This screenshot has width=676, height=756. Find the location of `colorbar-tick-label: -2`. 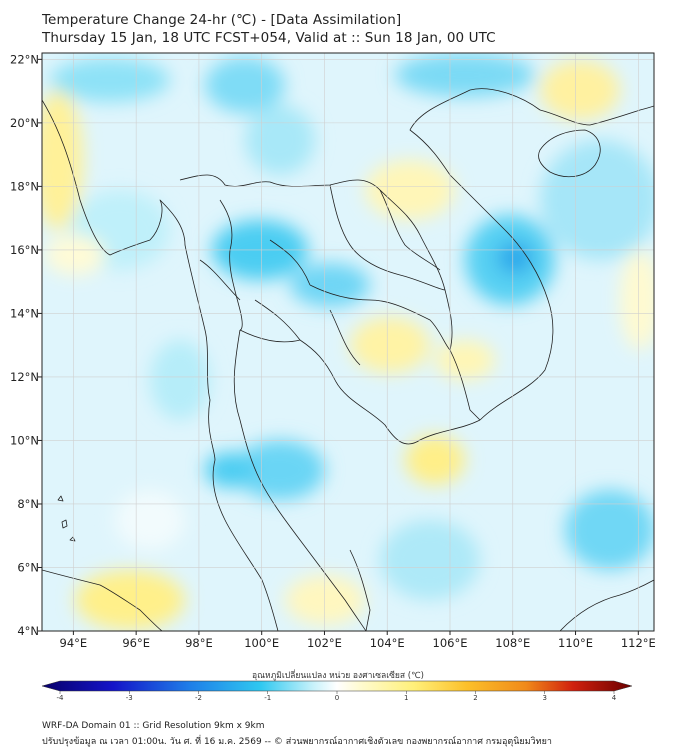

colorbar-tick-label: -2 is located at coordinates (198, 698).